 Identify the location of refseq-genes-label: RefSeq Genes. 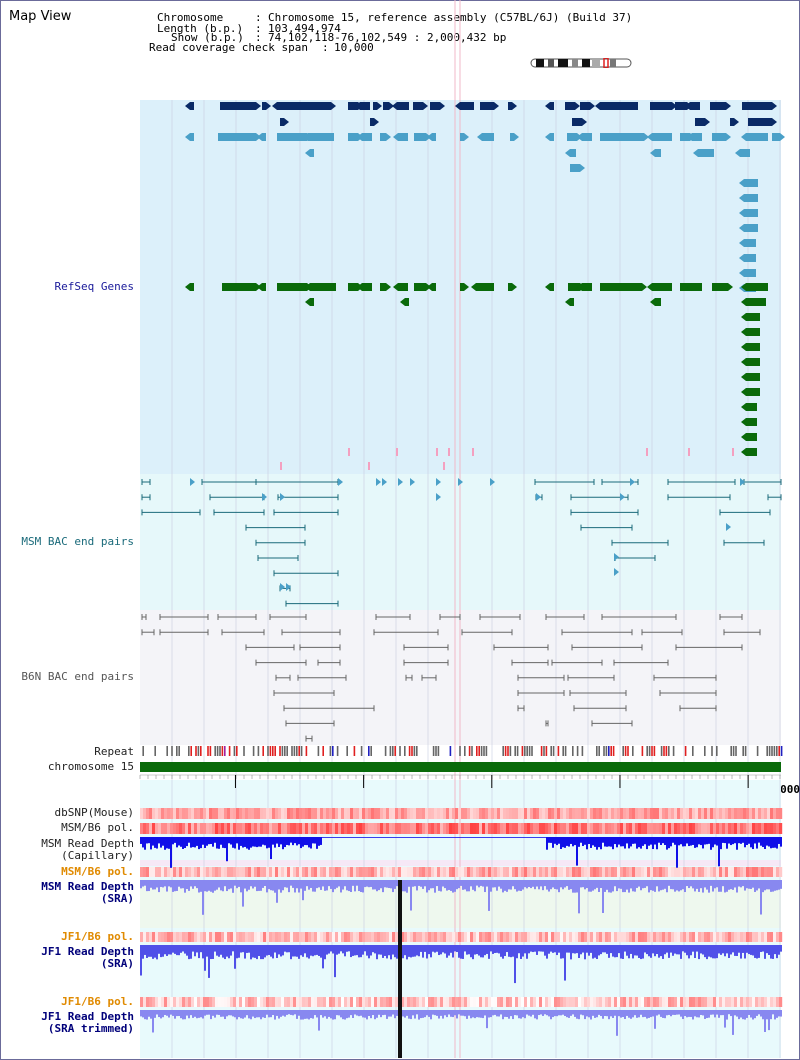
(94, 286).